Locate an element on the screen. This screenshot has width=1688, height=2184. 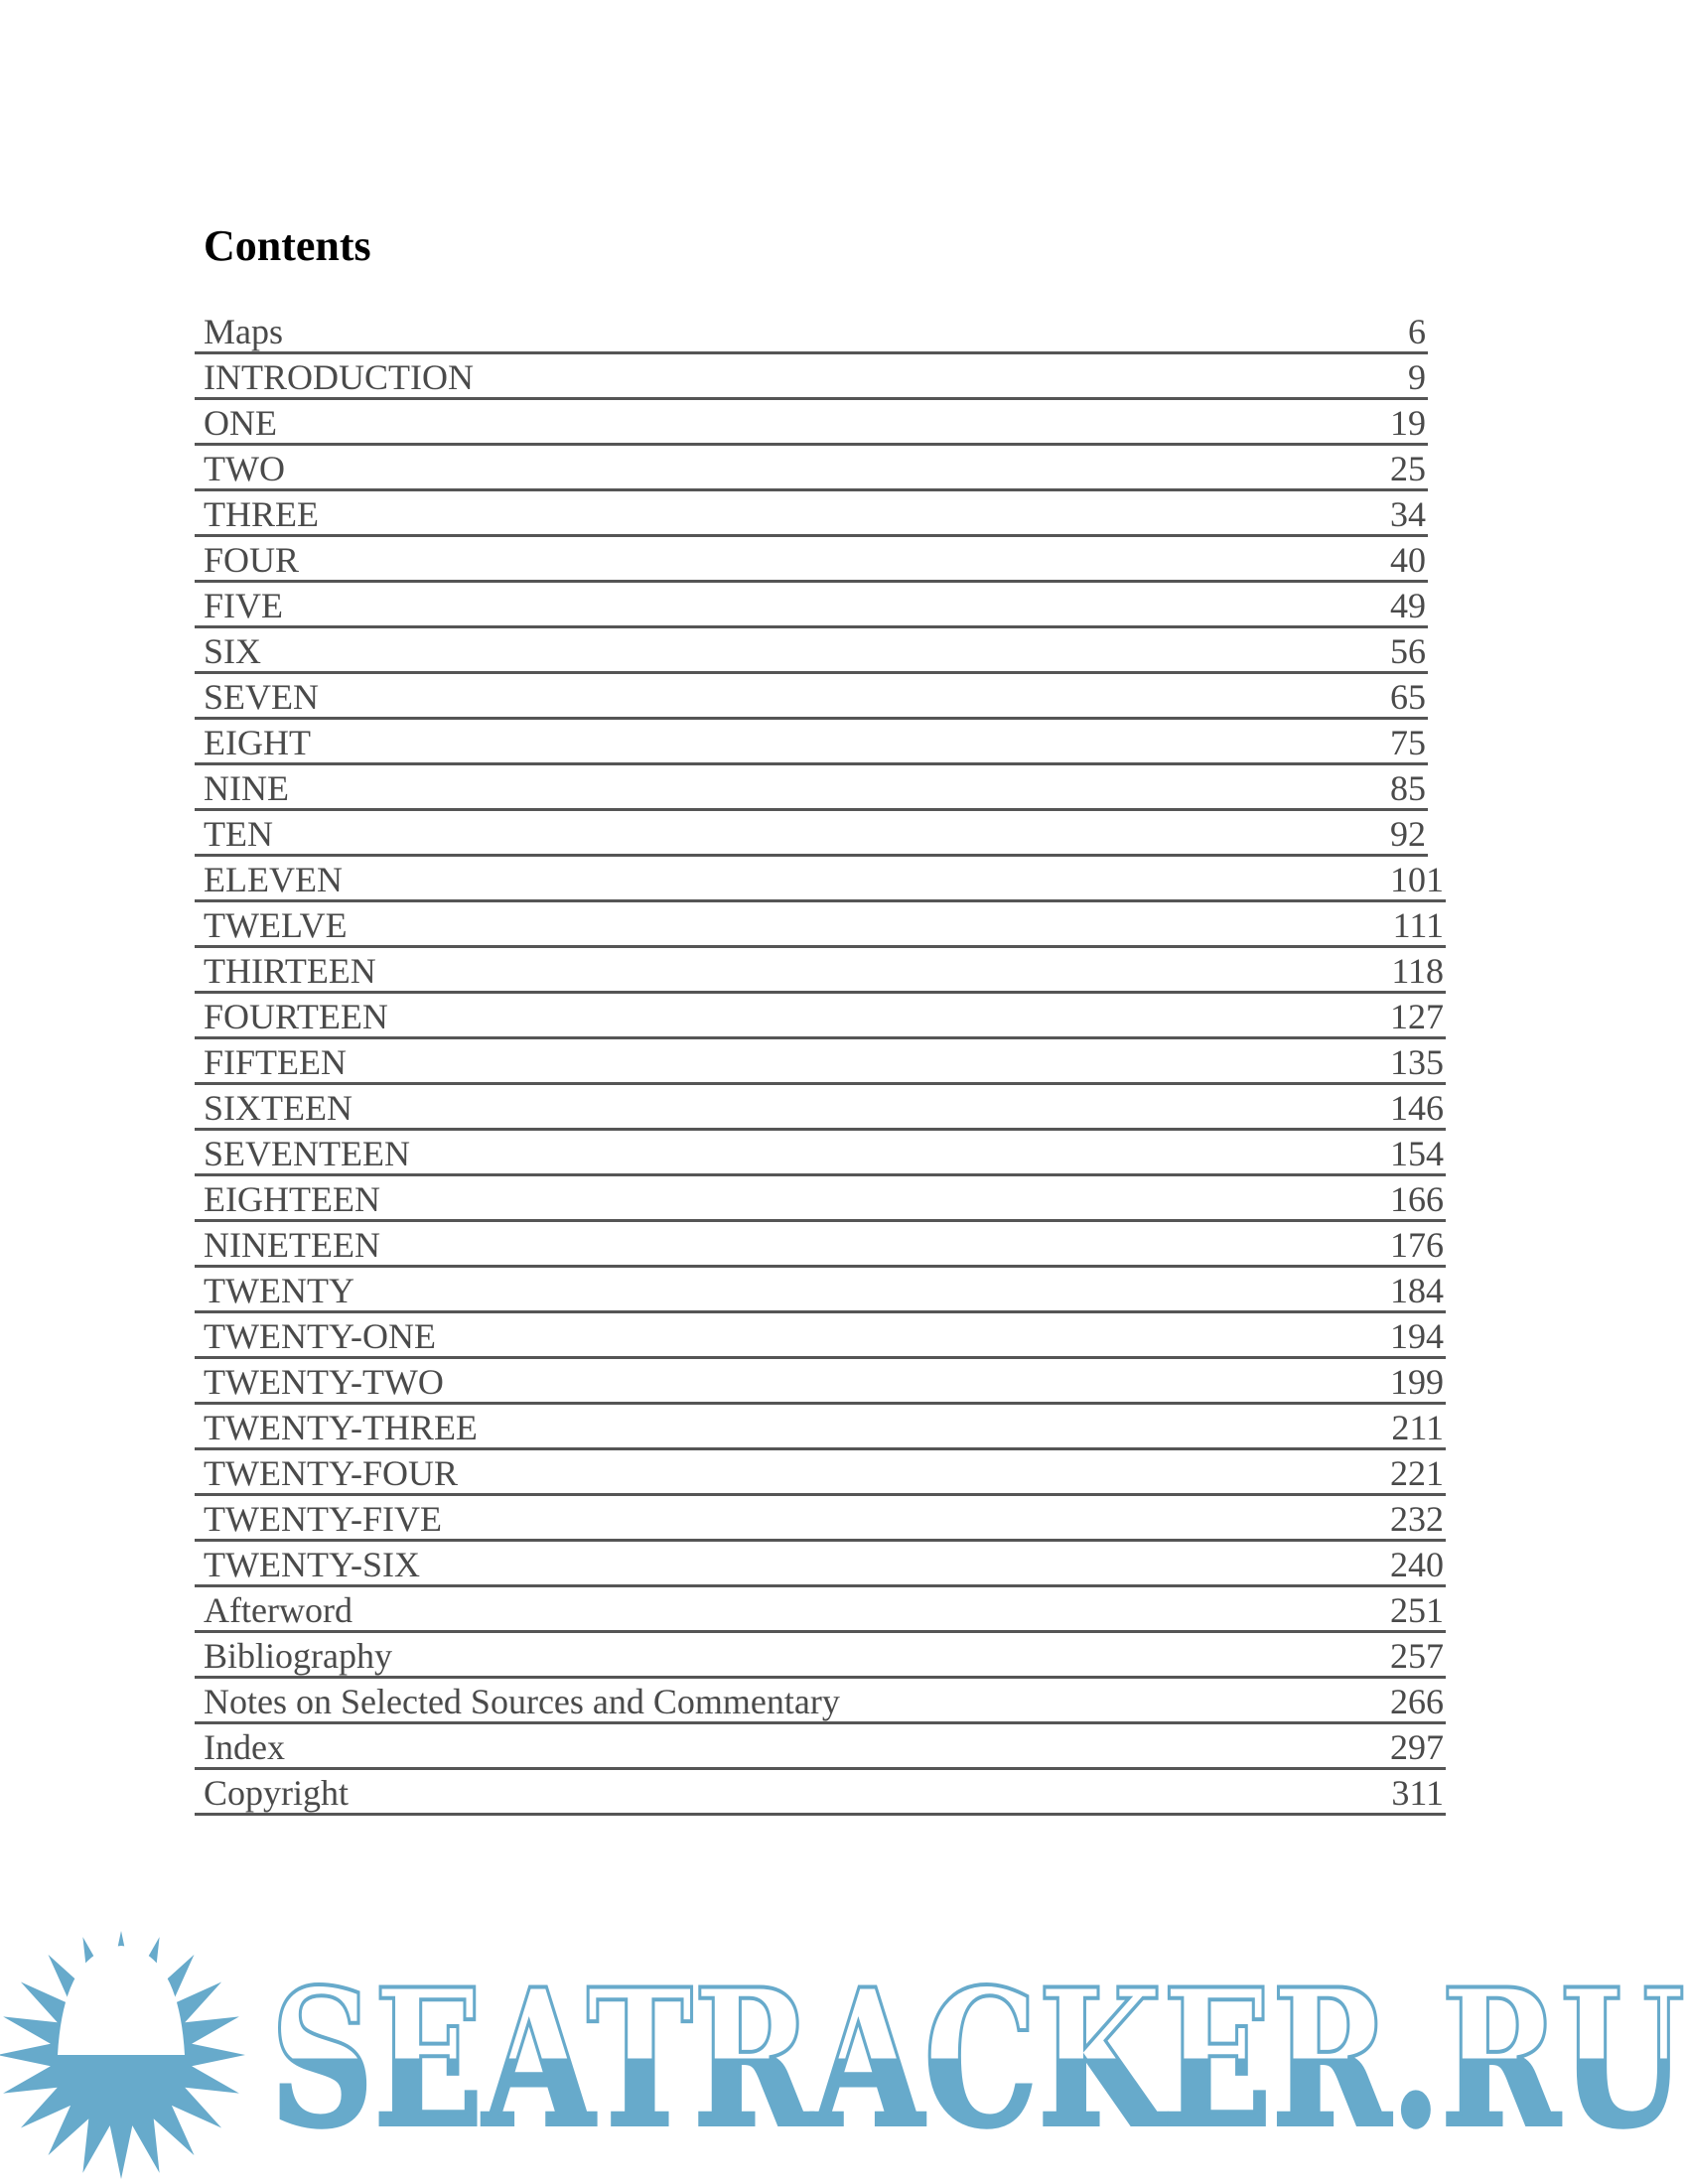
toc-entry-page: 240 is located at coordinates (1417, 1564).